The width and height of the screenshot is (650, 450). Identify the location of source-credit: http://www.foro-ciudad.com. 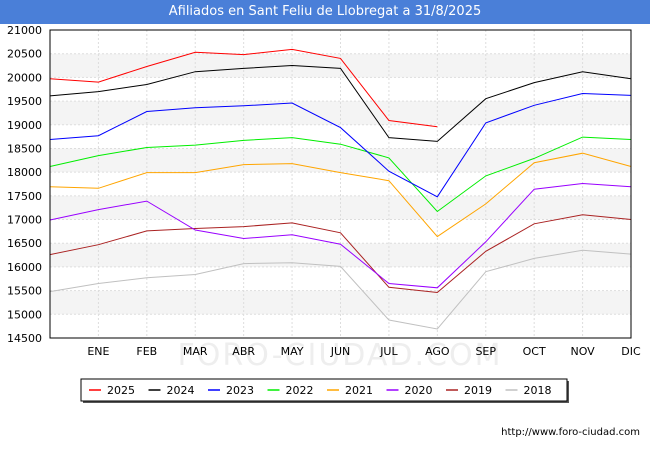
(570, 432).